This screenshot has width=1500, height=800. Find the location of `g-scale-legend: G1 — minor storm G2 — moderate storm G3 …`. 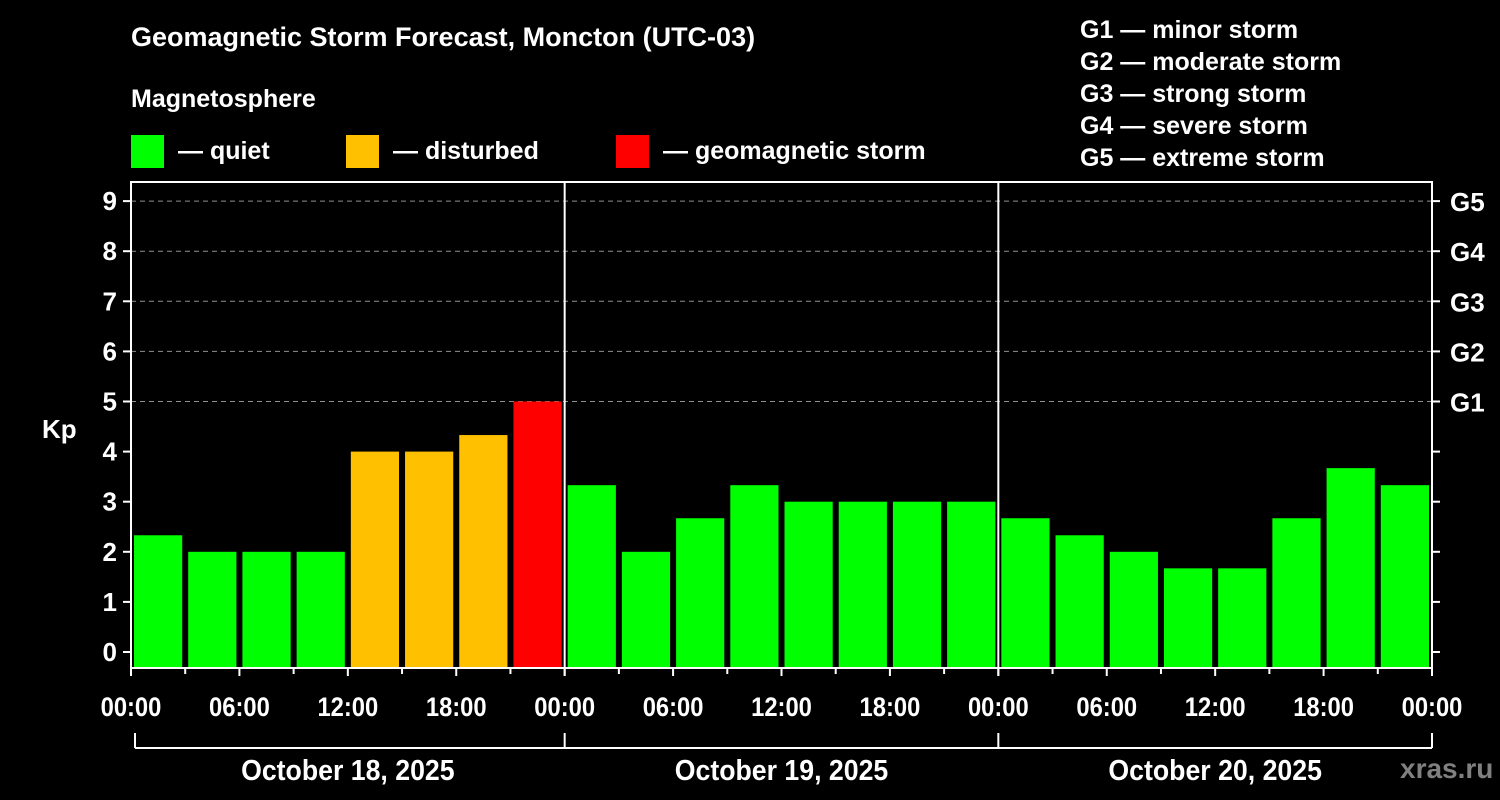

g-scale-legend: G1 — minor storm G2 — moderate storm G3 … is located at coordinates (1210, 94).